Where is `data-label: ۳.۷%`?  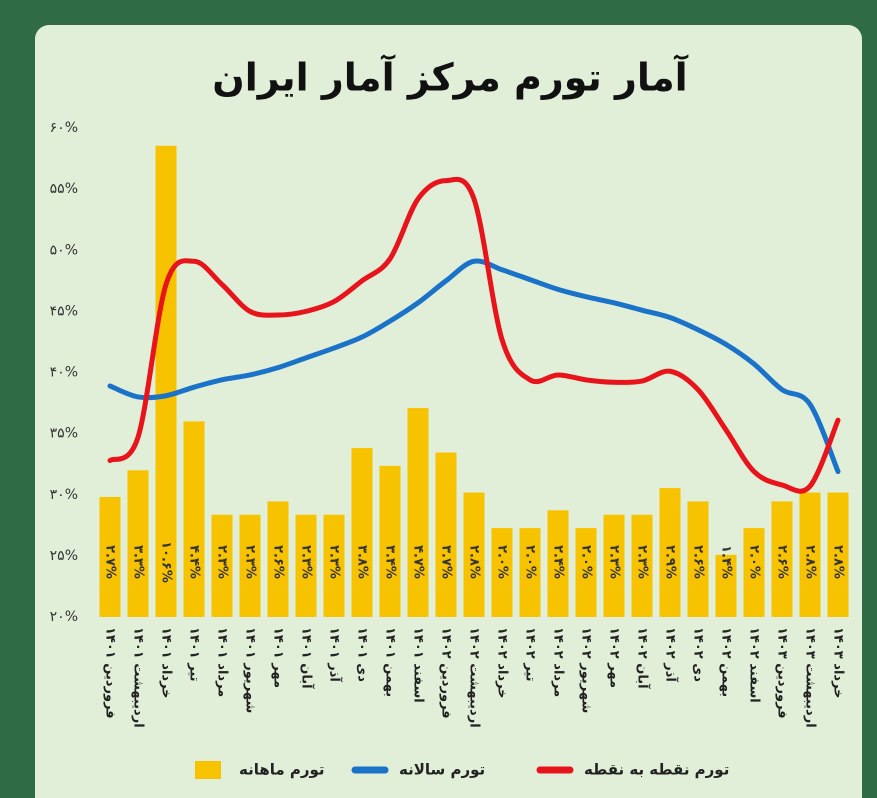 data-label: ۳.۷% is located at coordinates (446, 562).